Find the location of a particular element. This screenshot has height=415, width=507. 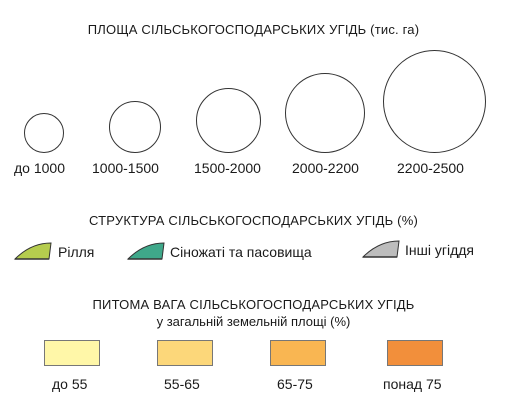

circle-class-5-label: 2200-2500 is located at coordinates (430, 168).